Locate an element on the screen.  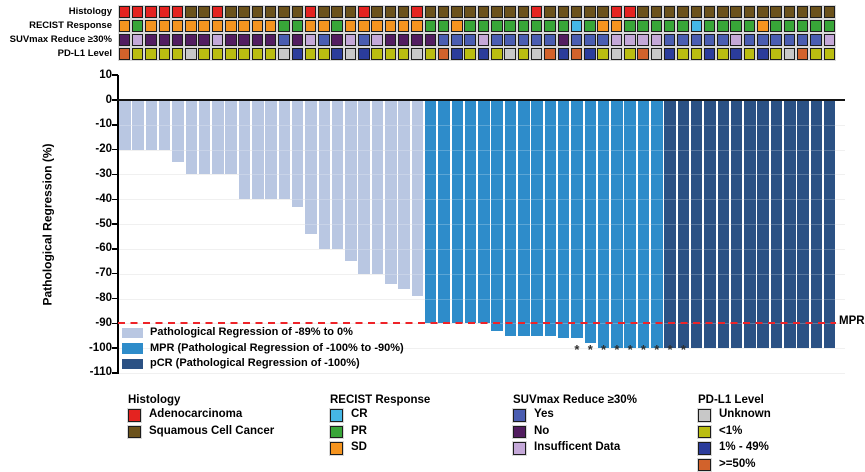
y-tick is located at coordinates (114, 149).